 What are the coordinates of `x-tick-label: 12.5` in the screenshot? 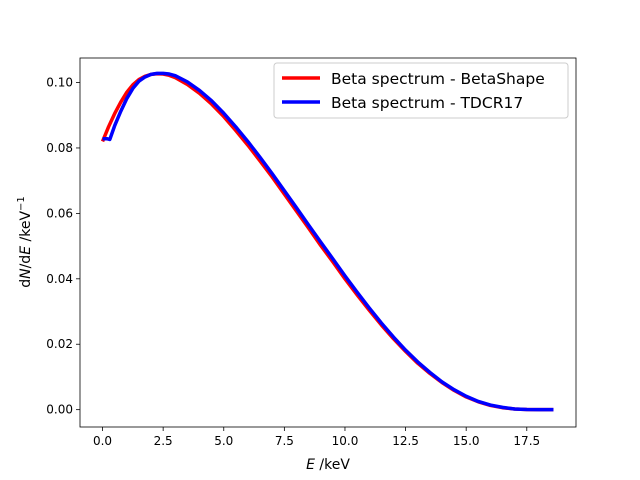 It's located at (405, 441).